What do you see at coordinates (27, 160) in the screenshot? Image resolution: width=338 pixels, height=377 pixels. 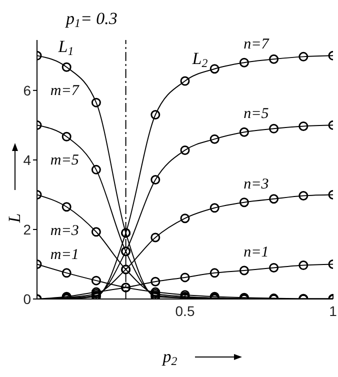 I see `y-tick-label: 4` at bounding box center [27, 160].